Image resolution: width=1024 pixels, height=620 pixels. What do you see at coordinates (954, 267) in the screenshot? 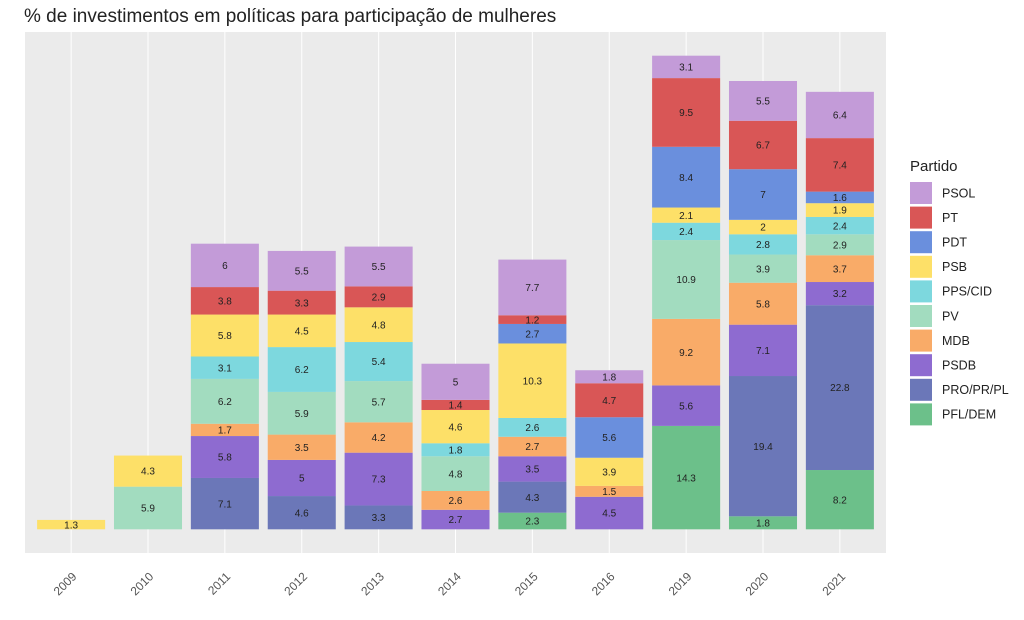
I see `legend-label: PSB` at bounding box center [954, 267].